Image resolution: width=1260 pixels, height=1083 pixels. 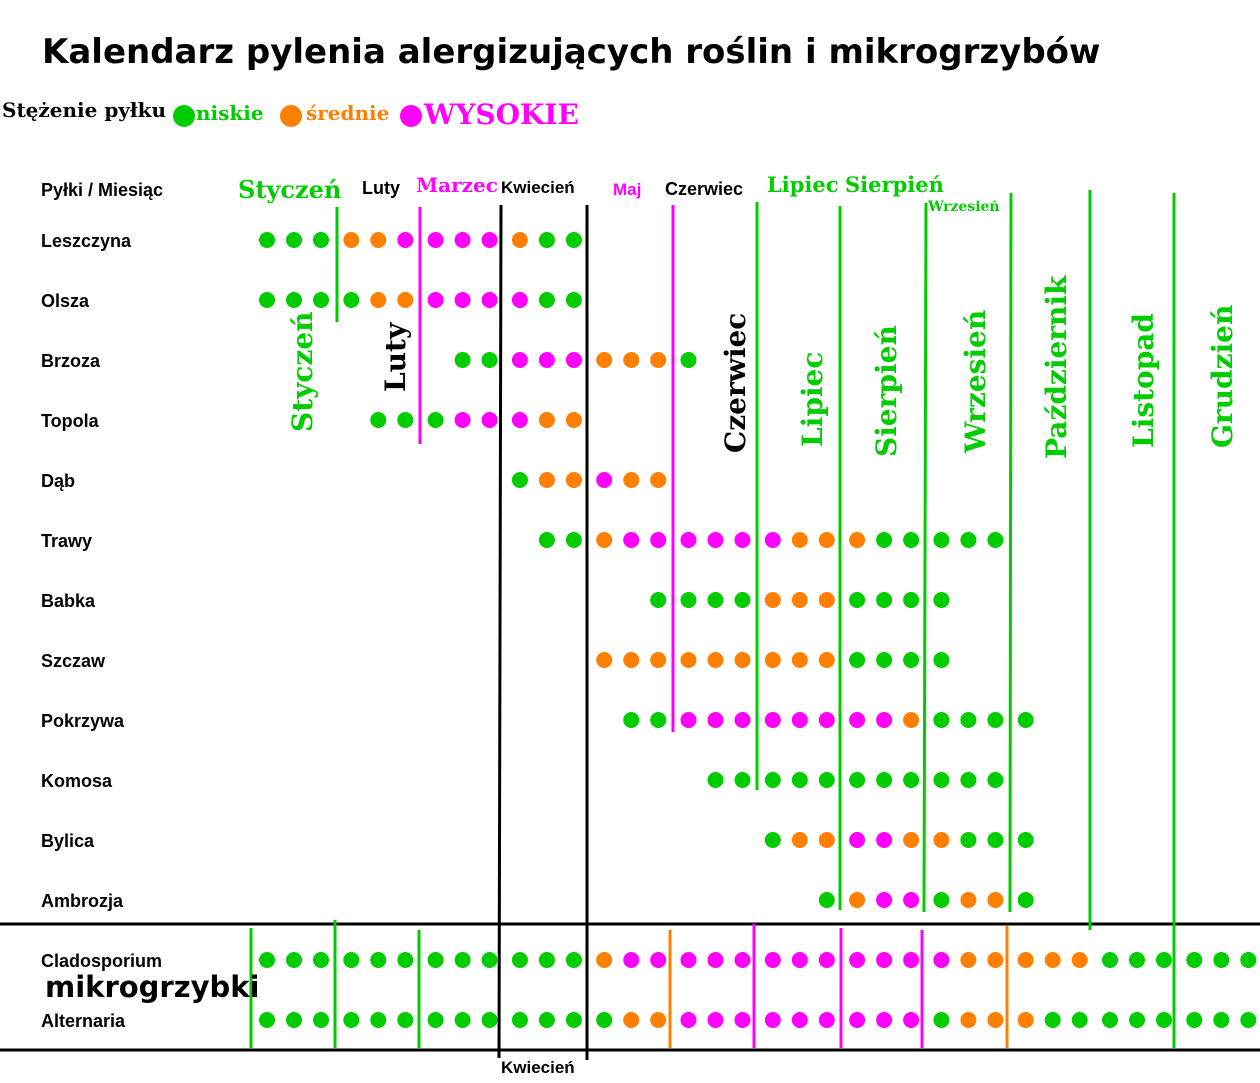 What do you see at coordinates (894, 184) in the screenshot?
I see `top-month-sierpien: Sierpień` at bounding box center [894, 184].